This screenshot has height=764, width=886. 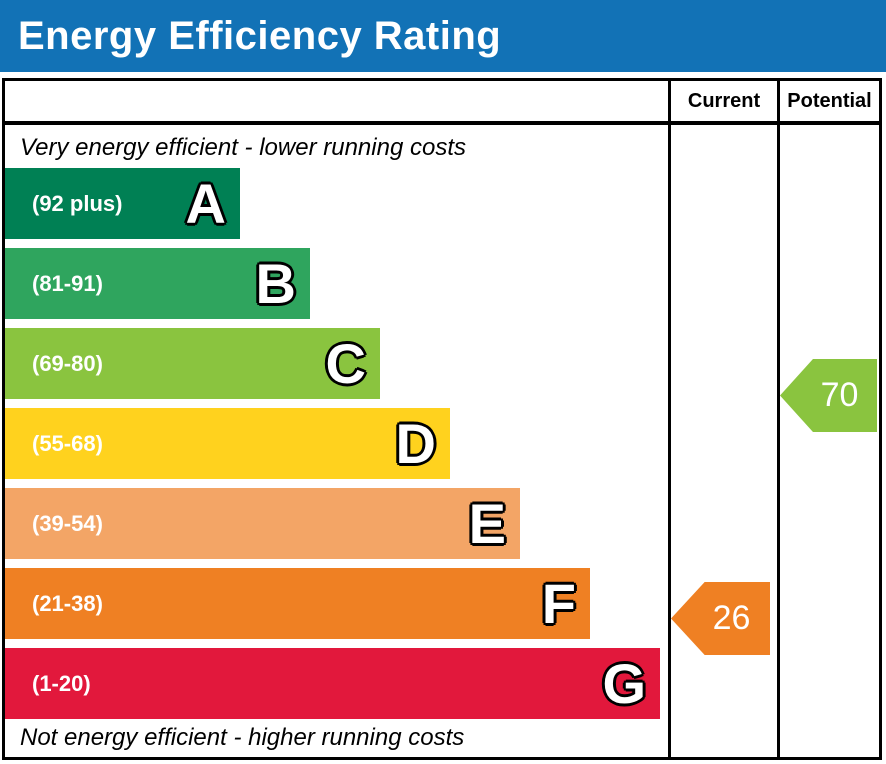 I want to click on potential-column-divider, so click(x=778, y=419).